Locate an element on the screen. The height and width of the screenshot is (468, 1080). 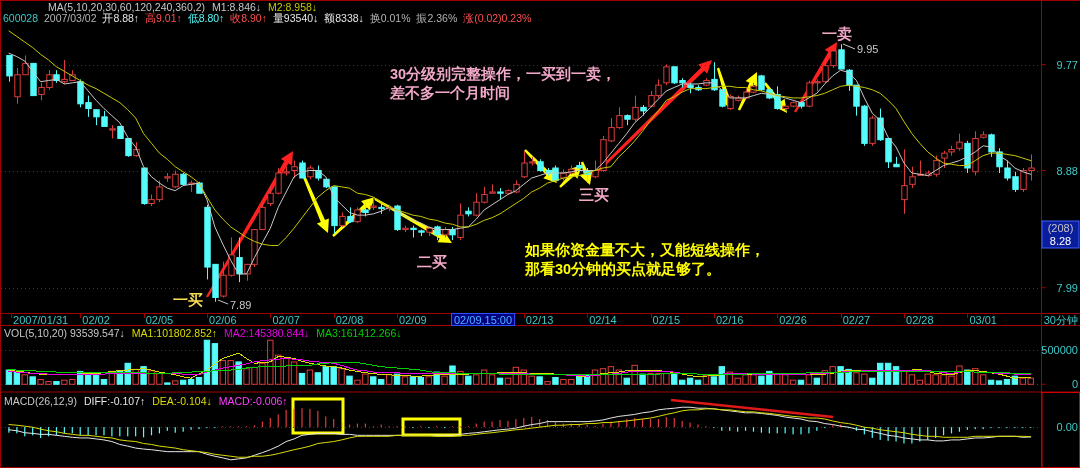
x-tick-label: 02/09 is located at coordinates (413, 319).